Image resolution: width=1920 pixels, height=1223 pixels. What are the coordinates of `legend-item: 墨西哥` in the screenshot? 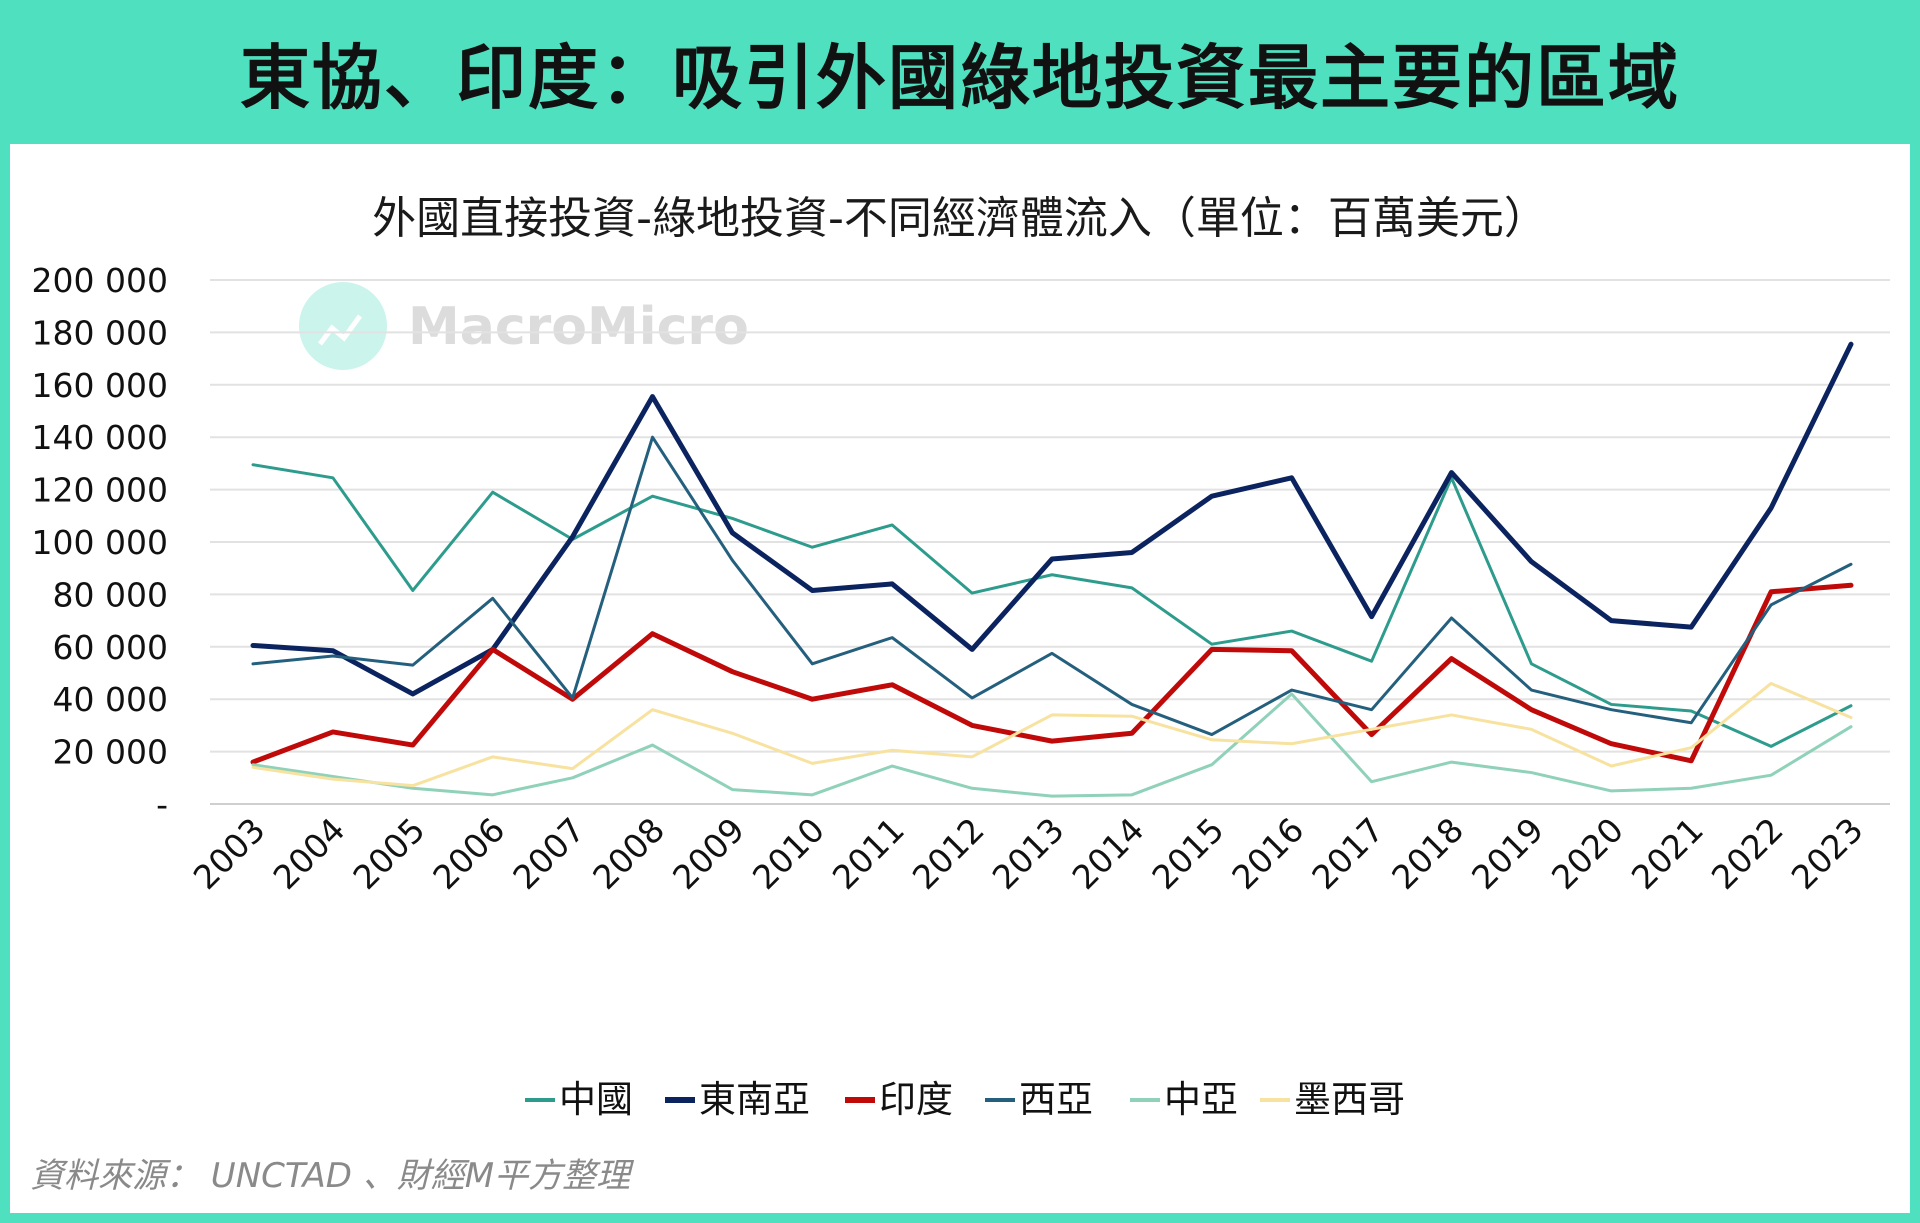 It's located at (1332, 1099).